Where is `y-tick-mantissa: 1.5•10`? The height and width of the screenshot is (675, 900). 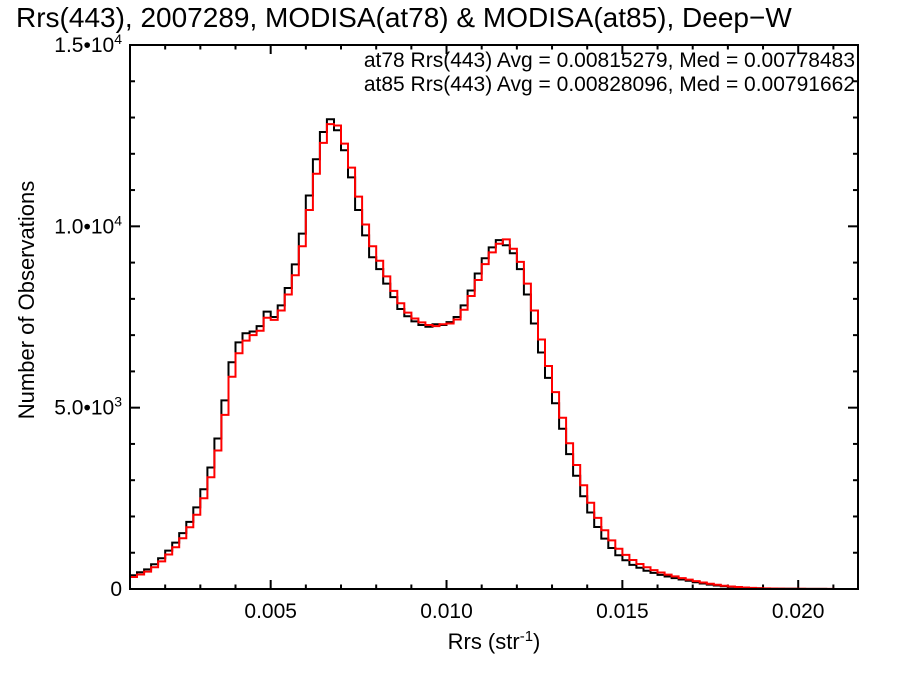 y-tick-mantissa: 1.5•10 is located at coordinates (84, 45).